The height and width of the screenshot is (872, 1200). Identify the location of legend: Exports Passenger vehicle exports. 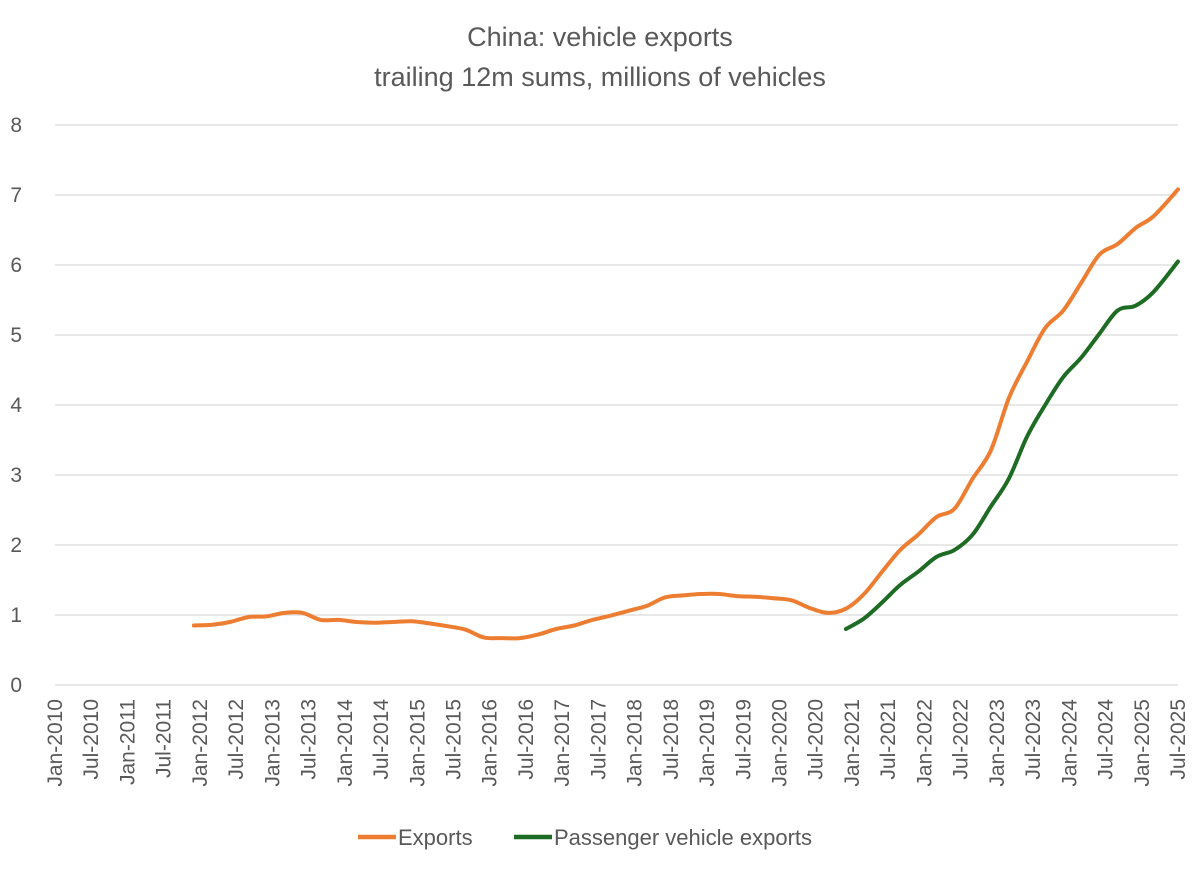
(585, 837).